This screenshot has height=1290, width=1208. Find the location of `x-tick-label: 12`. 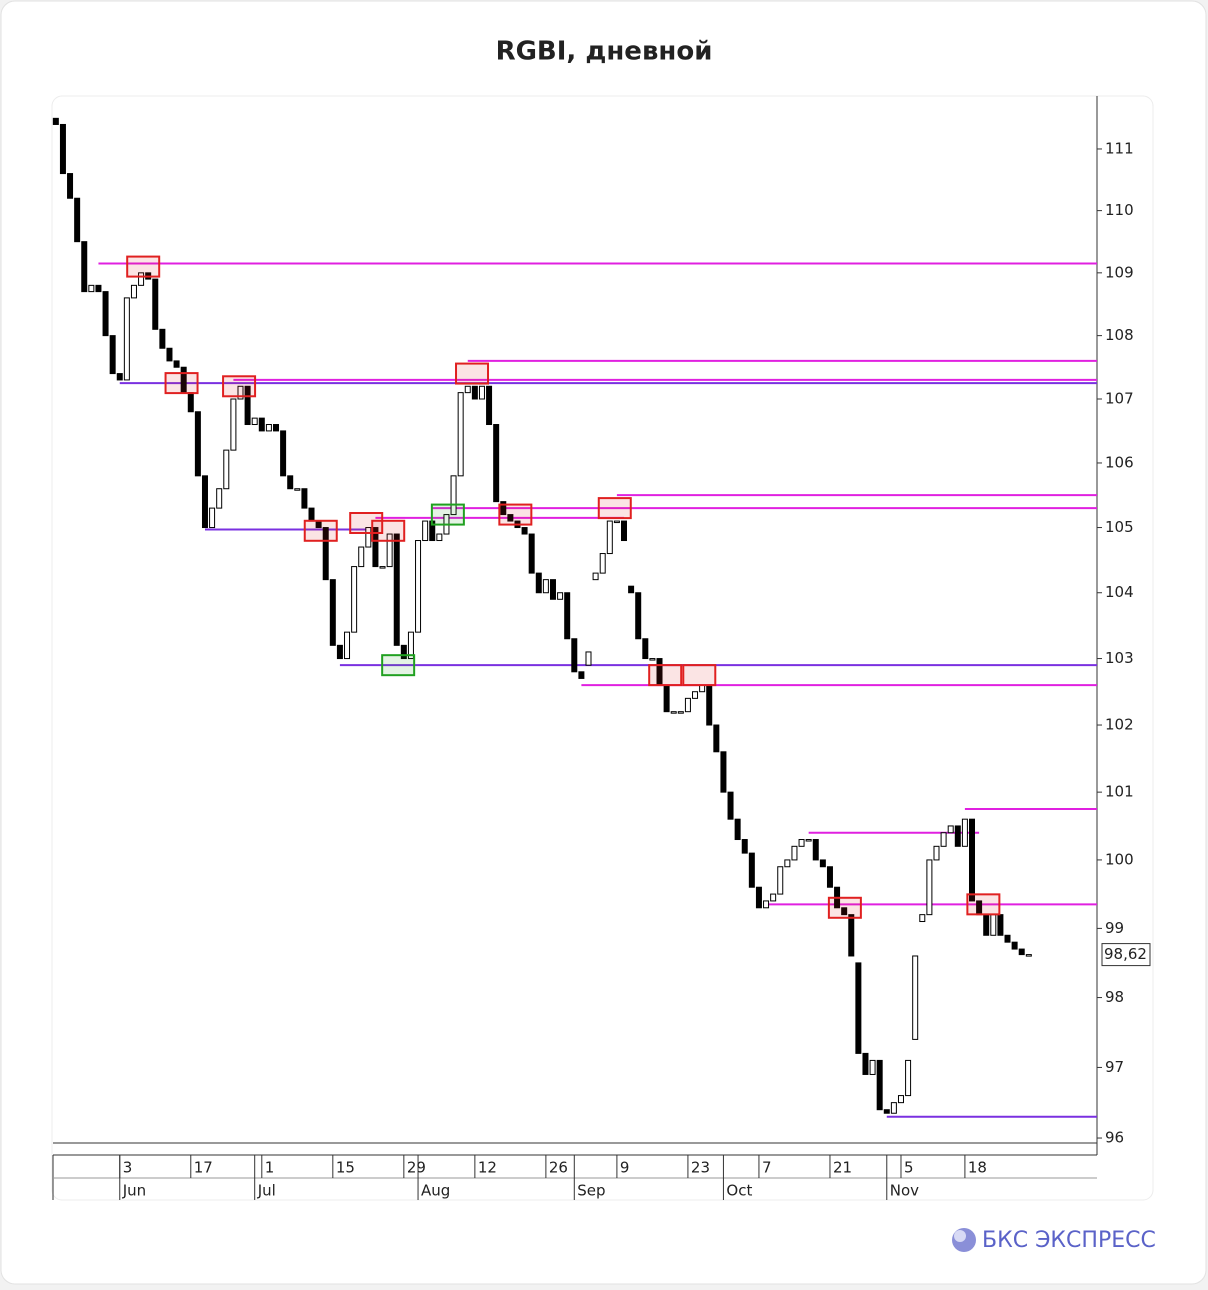

x-tick-label: 12 is located at coordinates (487, 1168).